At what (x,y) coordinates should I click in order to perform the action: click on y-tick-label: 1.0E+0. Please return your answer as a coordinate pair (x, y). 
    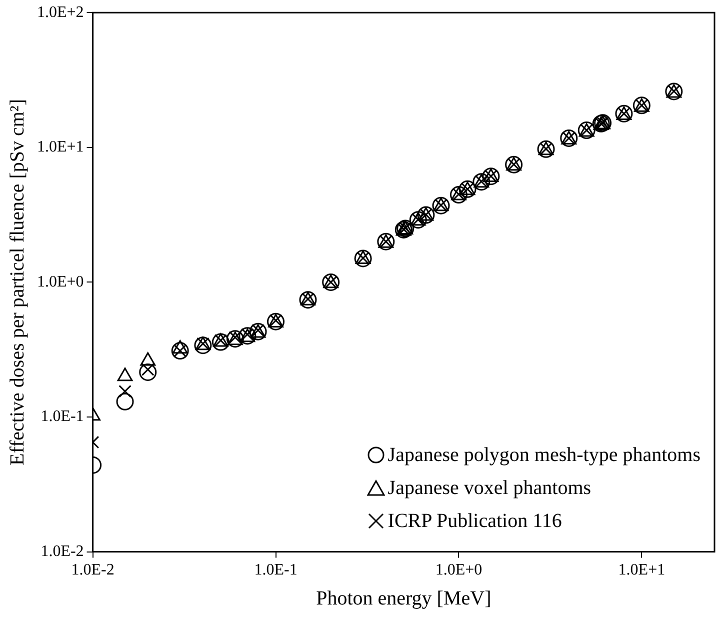
    Looking at the image, I should click on (60, 281).